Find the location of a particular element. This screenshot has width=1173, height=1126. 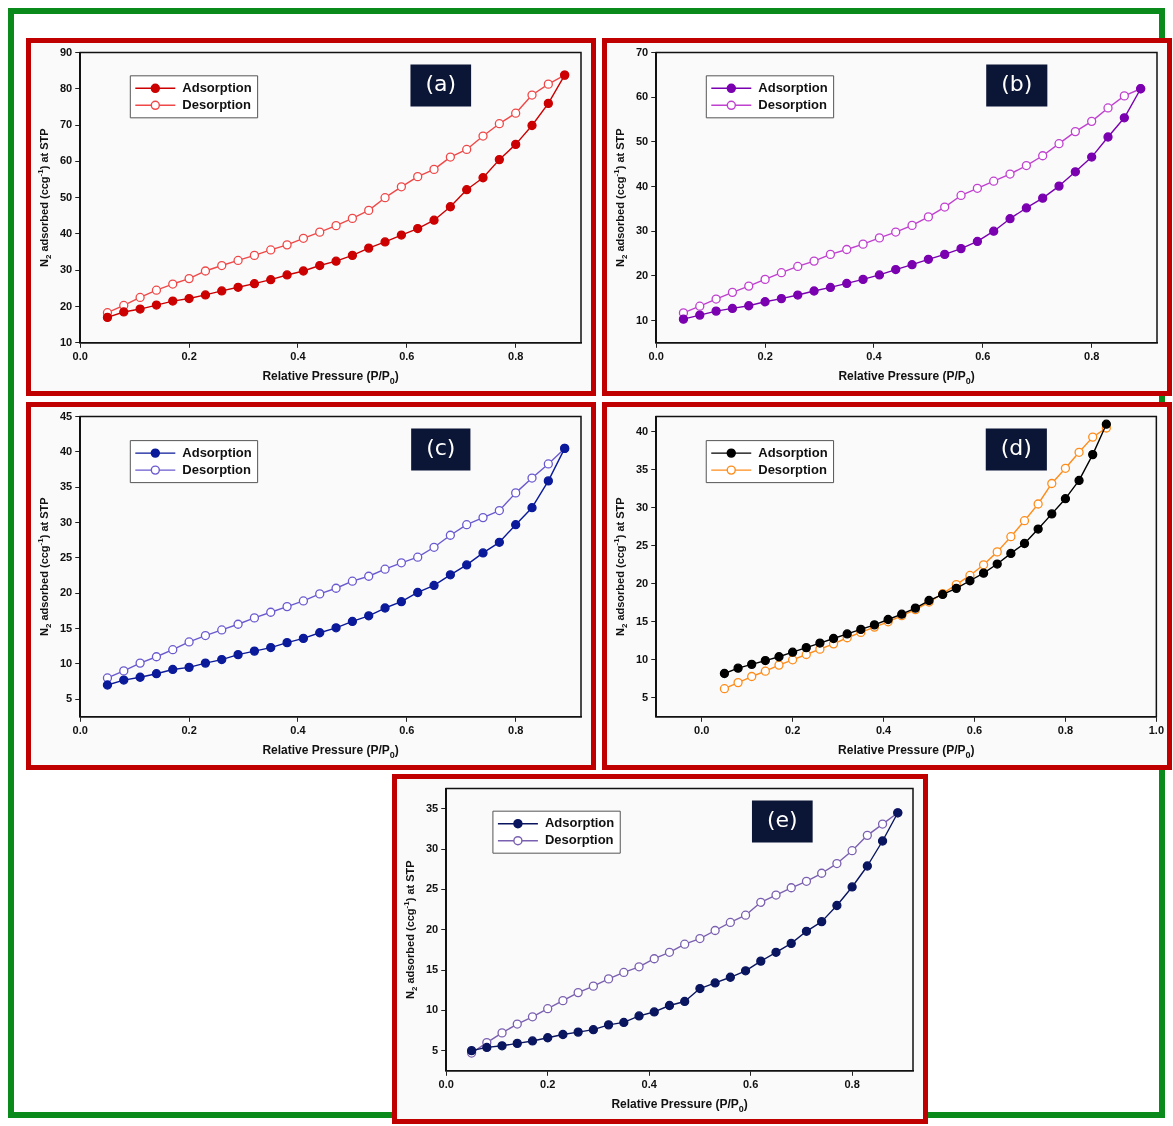

y-tick-label: 30 is located at coordinates (66, 269).